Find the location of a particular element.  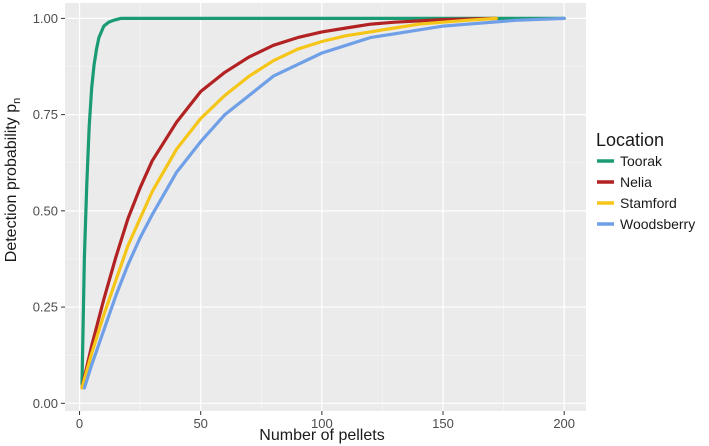

x-tick-label: 100 is located at coordinates (322, 423).